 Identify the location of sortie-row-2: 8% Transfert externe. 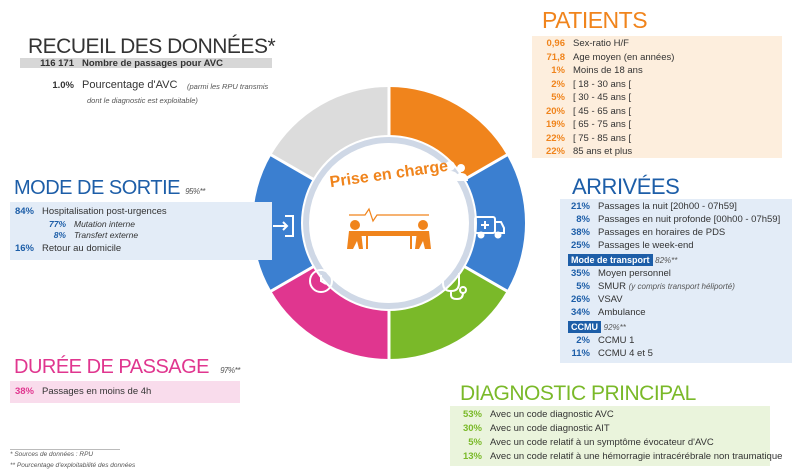
(96, 235).